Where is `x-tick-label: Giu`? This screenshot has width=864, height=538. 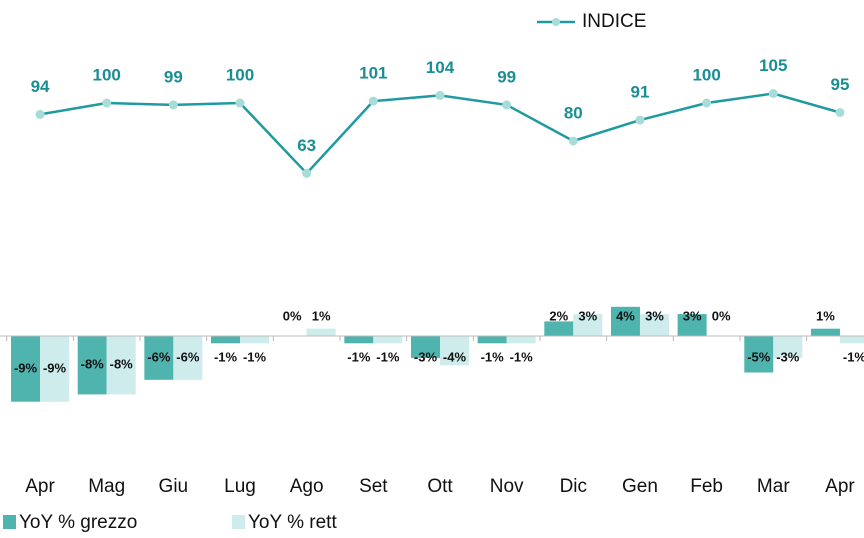
x-tick-label: Giu is located at coordinates (174, 486).